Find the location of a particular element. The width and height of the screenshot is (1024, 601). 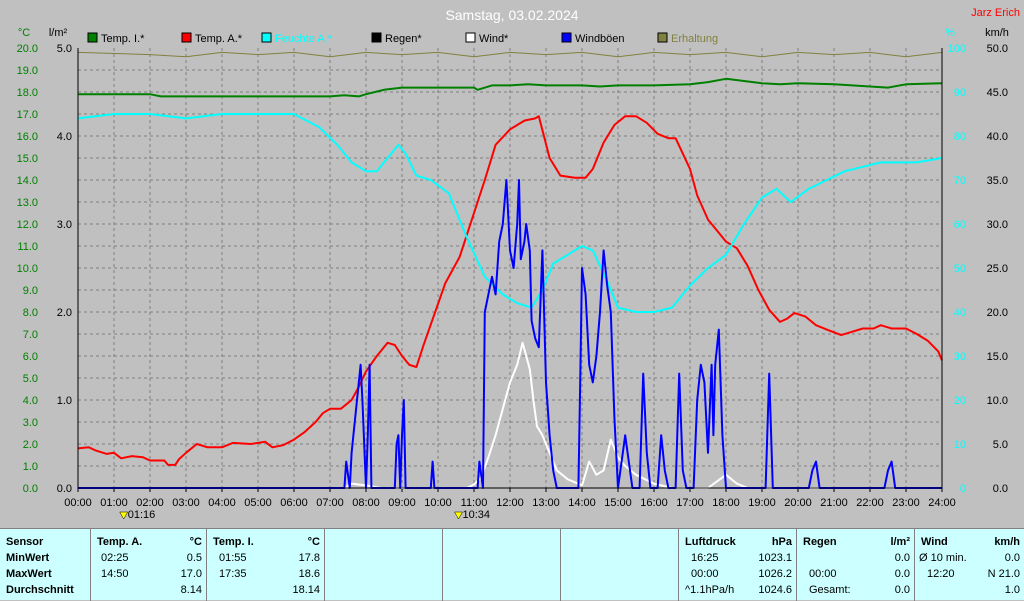

wind-max-value: N 21.0 is located at coordinates (1003, 574).